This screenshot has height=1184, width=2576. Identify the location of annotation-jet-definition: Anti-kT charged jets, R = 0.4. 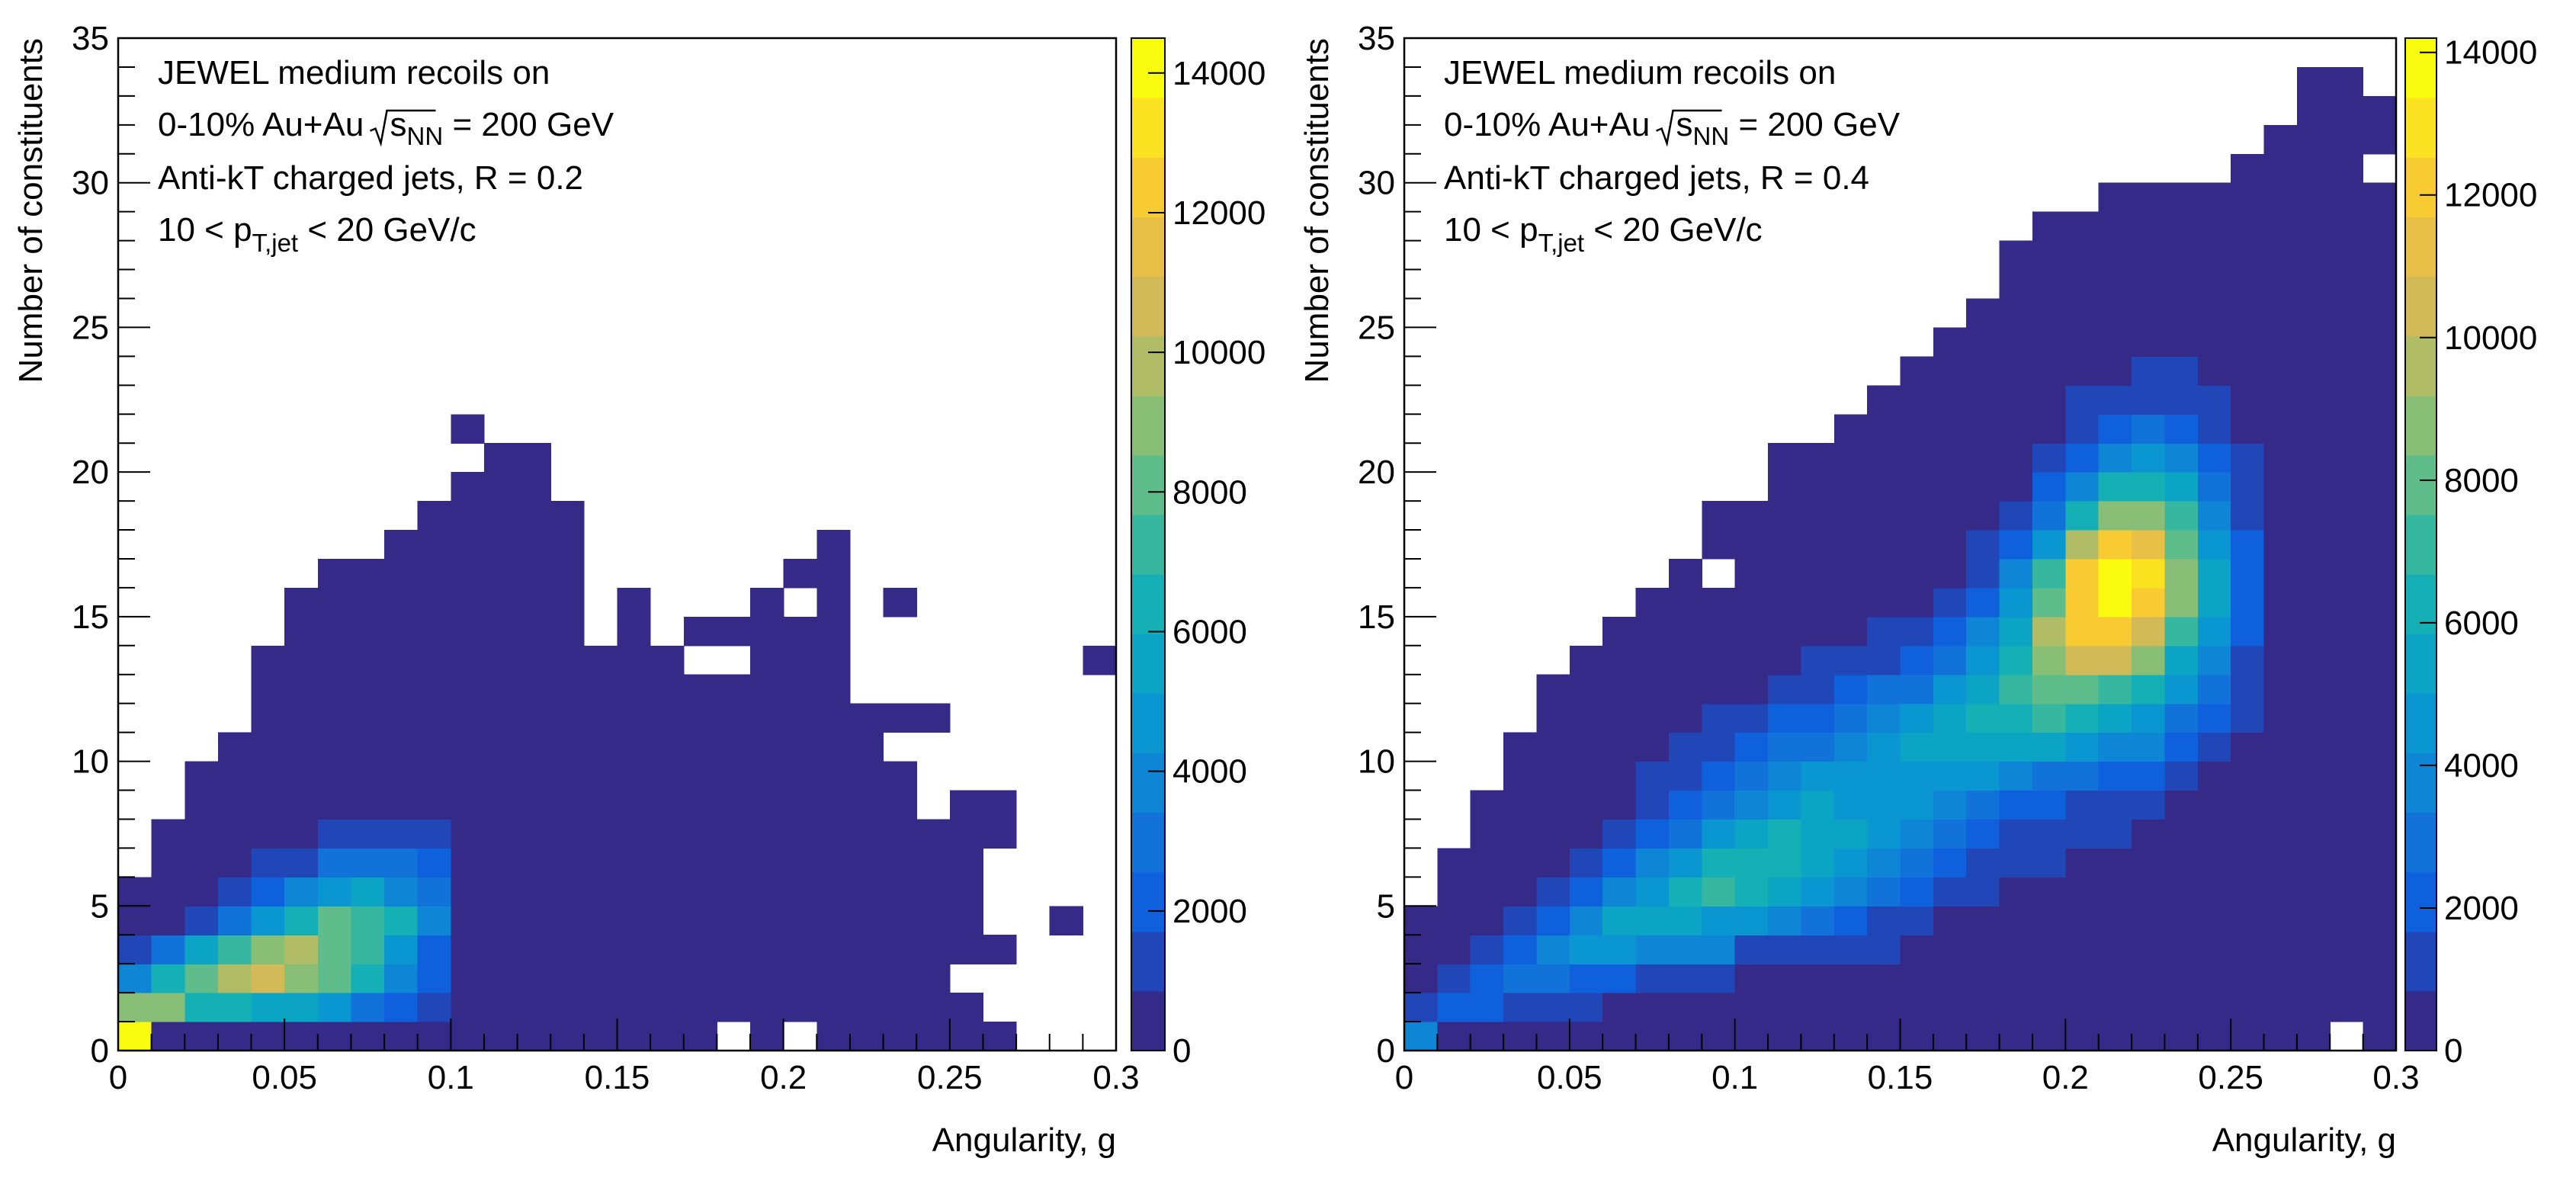
(1656, 178).